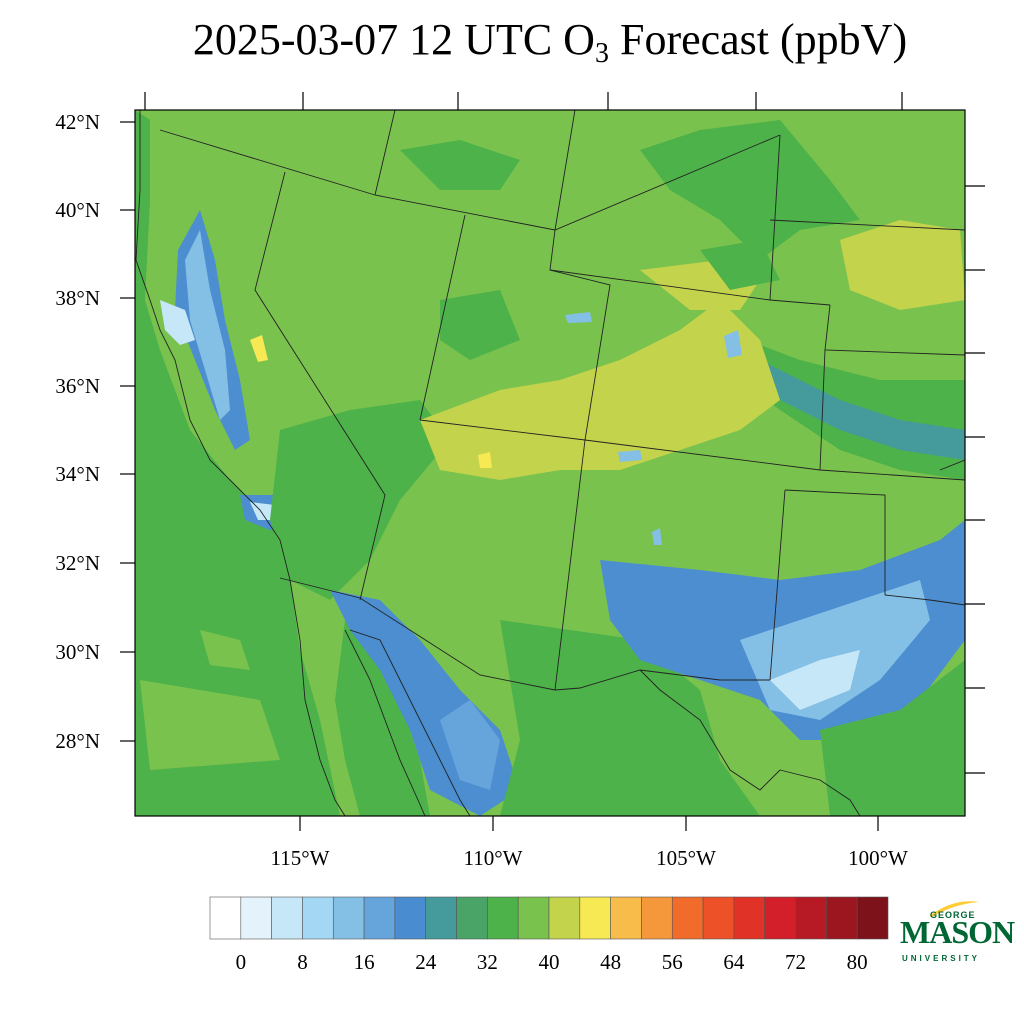  Describe the element at coordinates (177, 322) in the screenshot. I see `field-bay-area` at that location.